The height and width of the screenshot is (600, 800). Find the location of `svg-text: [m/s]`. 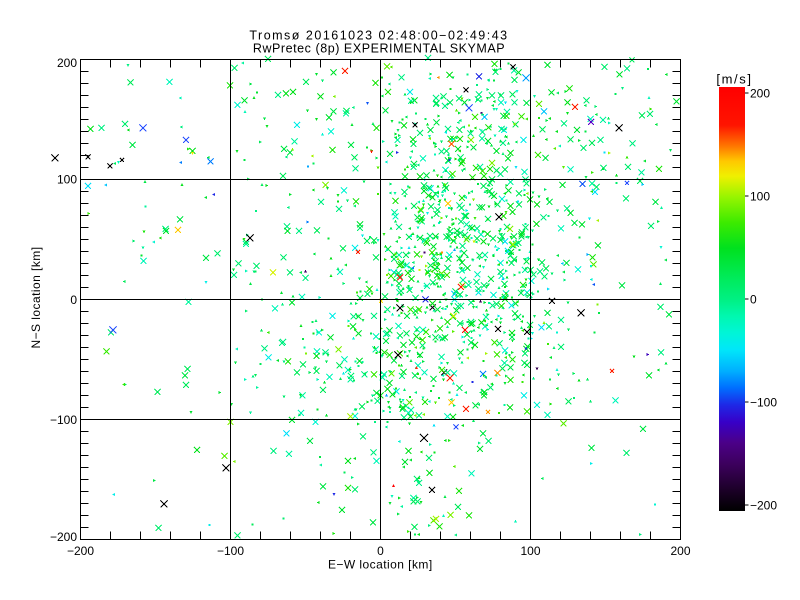

svg-text: [m/s] is located at coordinates (734, 79).